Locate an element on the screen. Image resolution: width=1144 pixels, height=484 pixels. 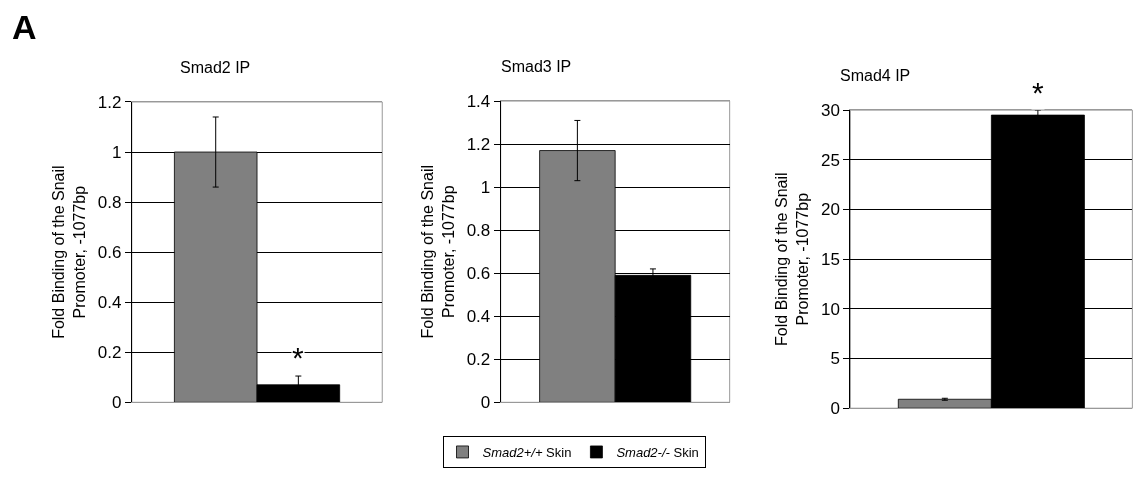
y-tick-label: 25 is located at coordinates (830, 160).